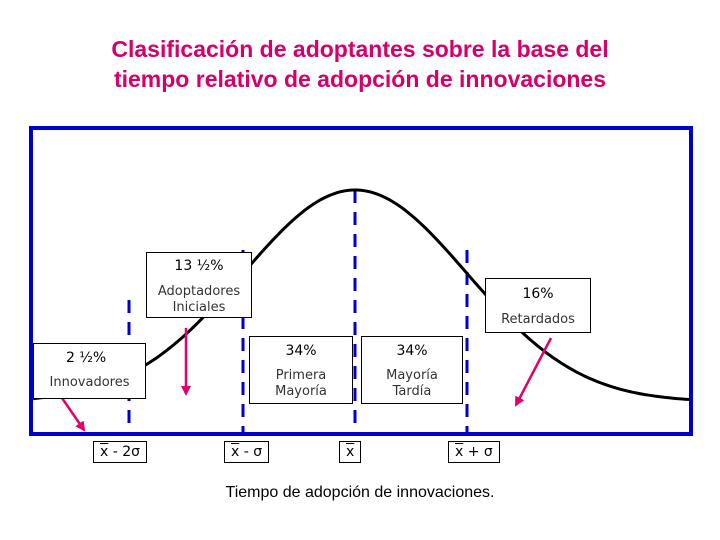 The height and width of the screenshot is (540, 720). Describe the element at coordinates (73, 414) in the screenshot. I see `arrow-innovadores` at that location.